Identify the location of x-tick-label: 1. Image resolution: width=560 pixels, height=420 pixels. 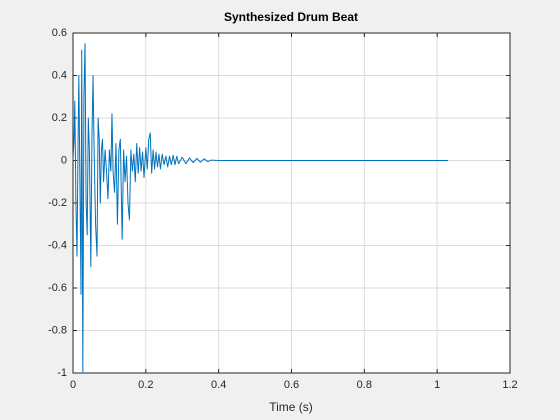
(437, 385).